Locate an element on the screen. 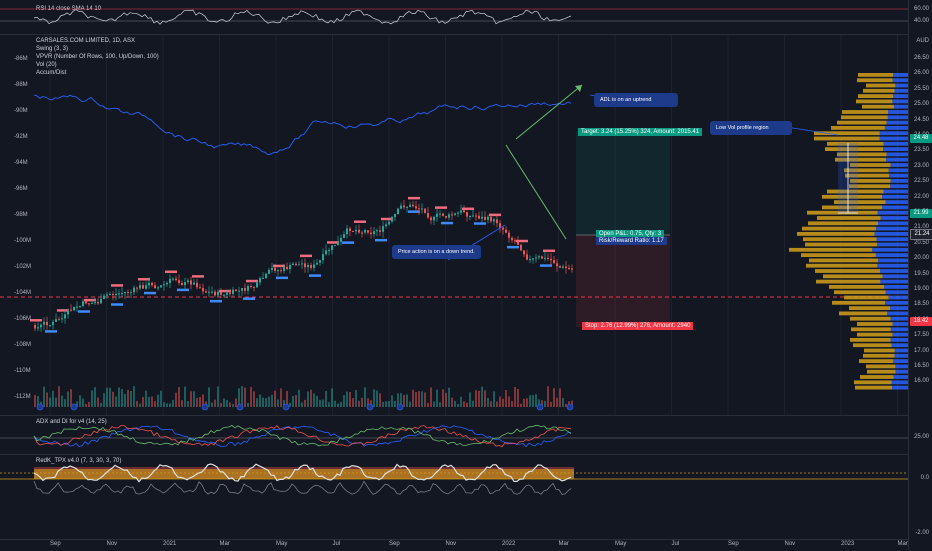 This screenshot has height=551, width=932. low-vol-note: Low Vol profile region is located at coordinates (751, 128).